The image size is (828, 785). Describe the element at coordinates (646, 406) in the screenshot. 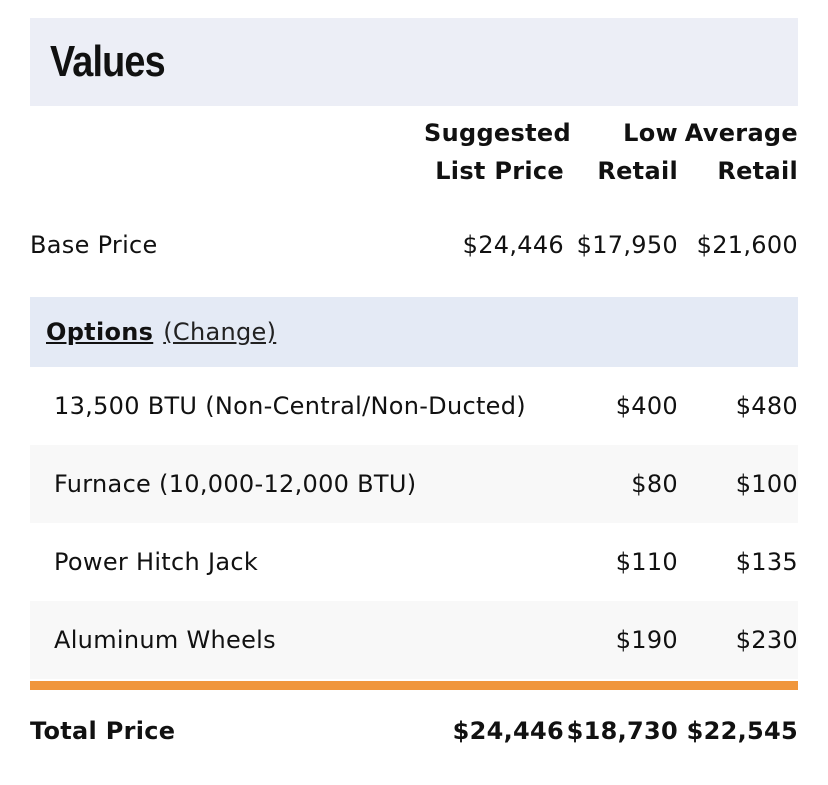

I see `option-low: $400` at that location.